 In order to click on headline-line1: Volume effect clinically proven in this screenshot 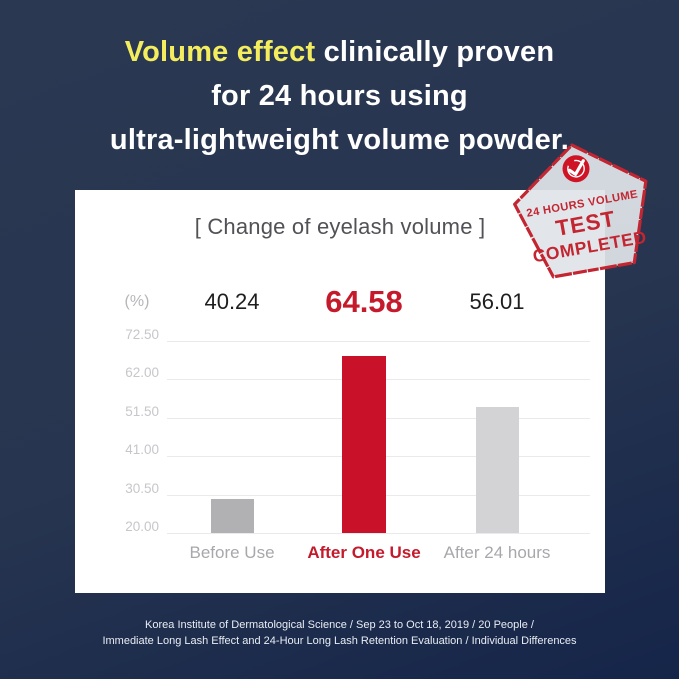, I will do `click(339, 52)`.